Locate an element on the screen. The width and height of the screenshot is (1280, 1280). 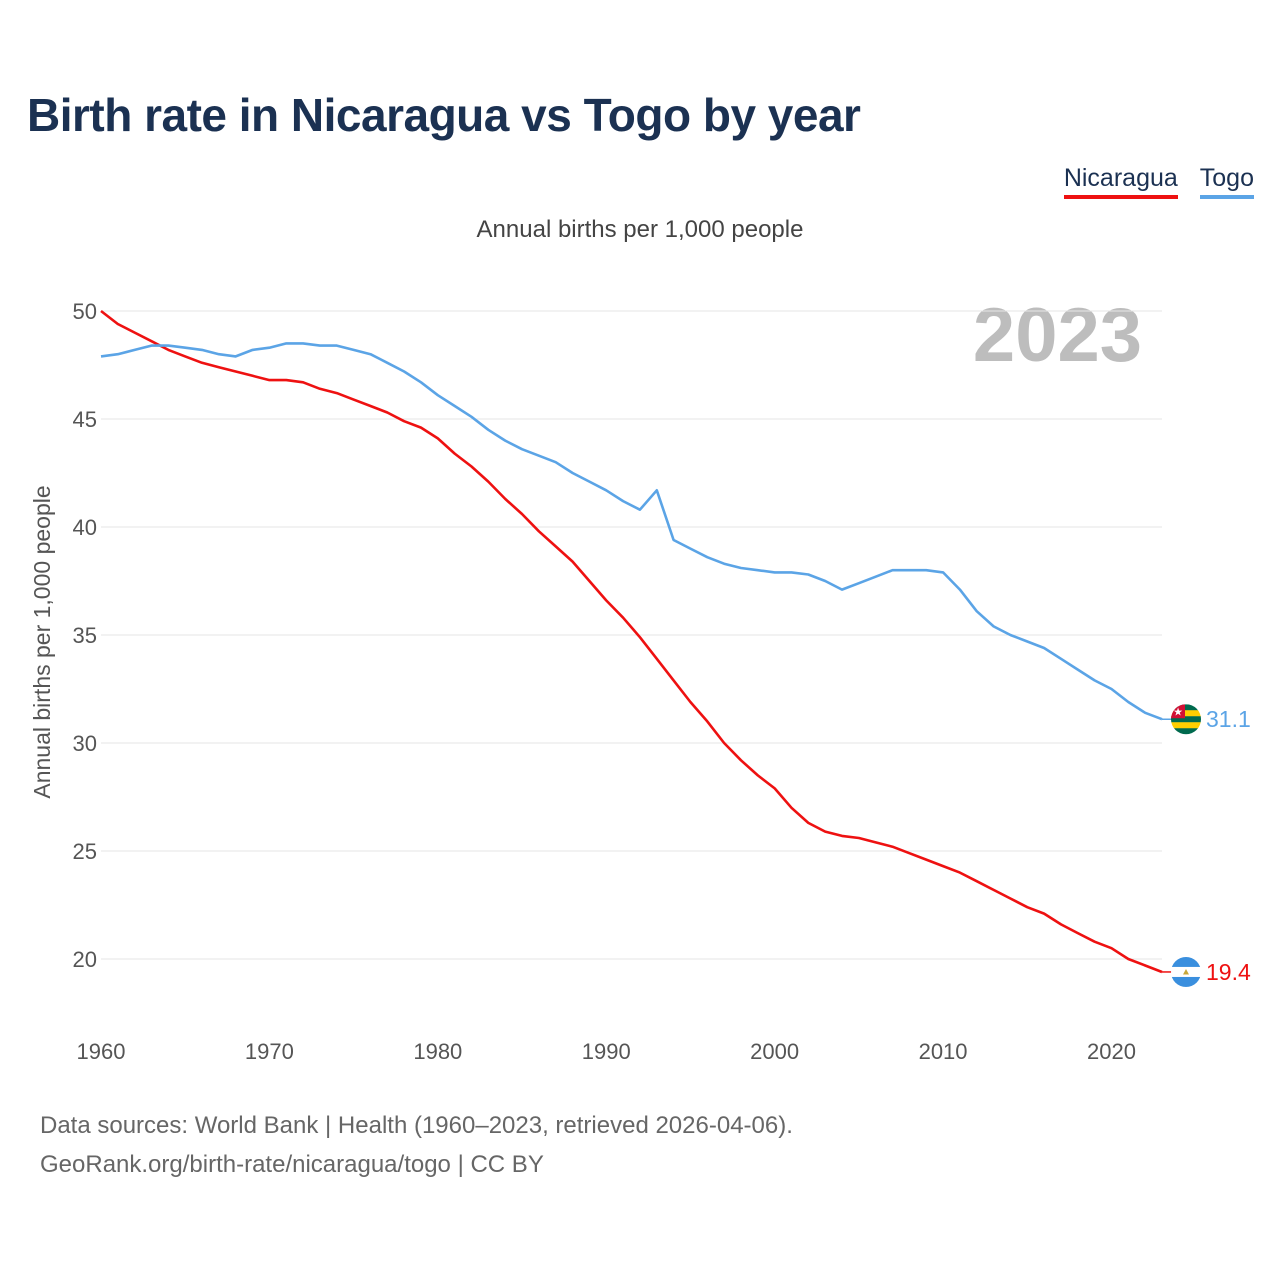
x-tick-label-1990: 1990 is located at coordinates (606, 1051).